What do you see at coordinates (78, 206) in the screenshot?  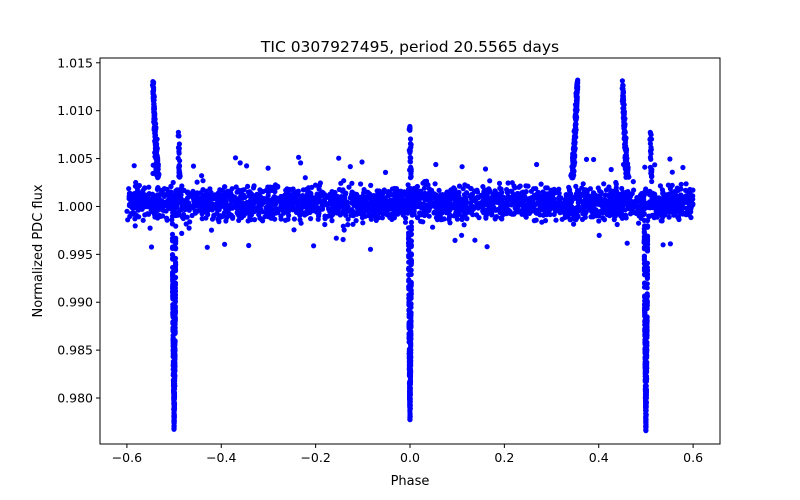 I see `y-tick: 1.000` at bounding box center [78, 206].